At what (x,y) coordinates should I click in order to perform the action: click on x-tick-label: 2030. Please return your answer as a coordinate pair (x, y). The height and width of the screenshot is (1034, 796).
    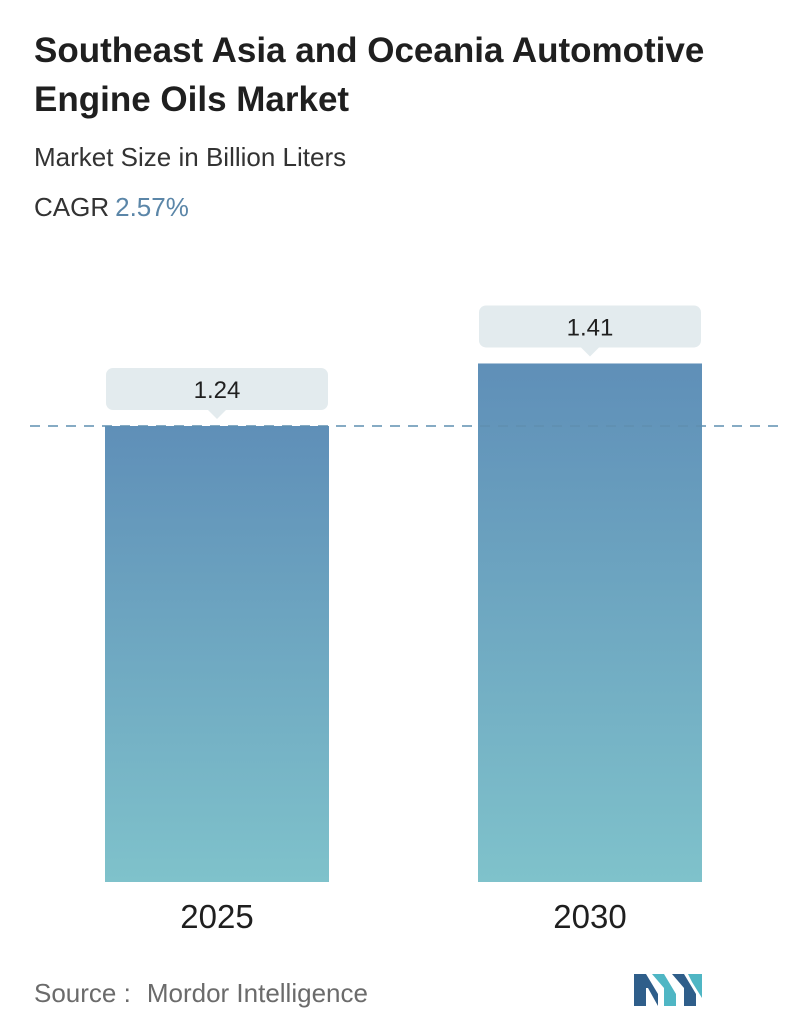
    Looking at the image, I should click on (589, 916).